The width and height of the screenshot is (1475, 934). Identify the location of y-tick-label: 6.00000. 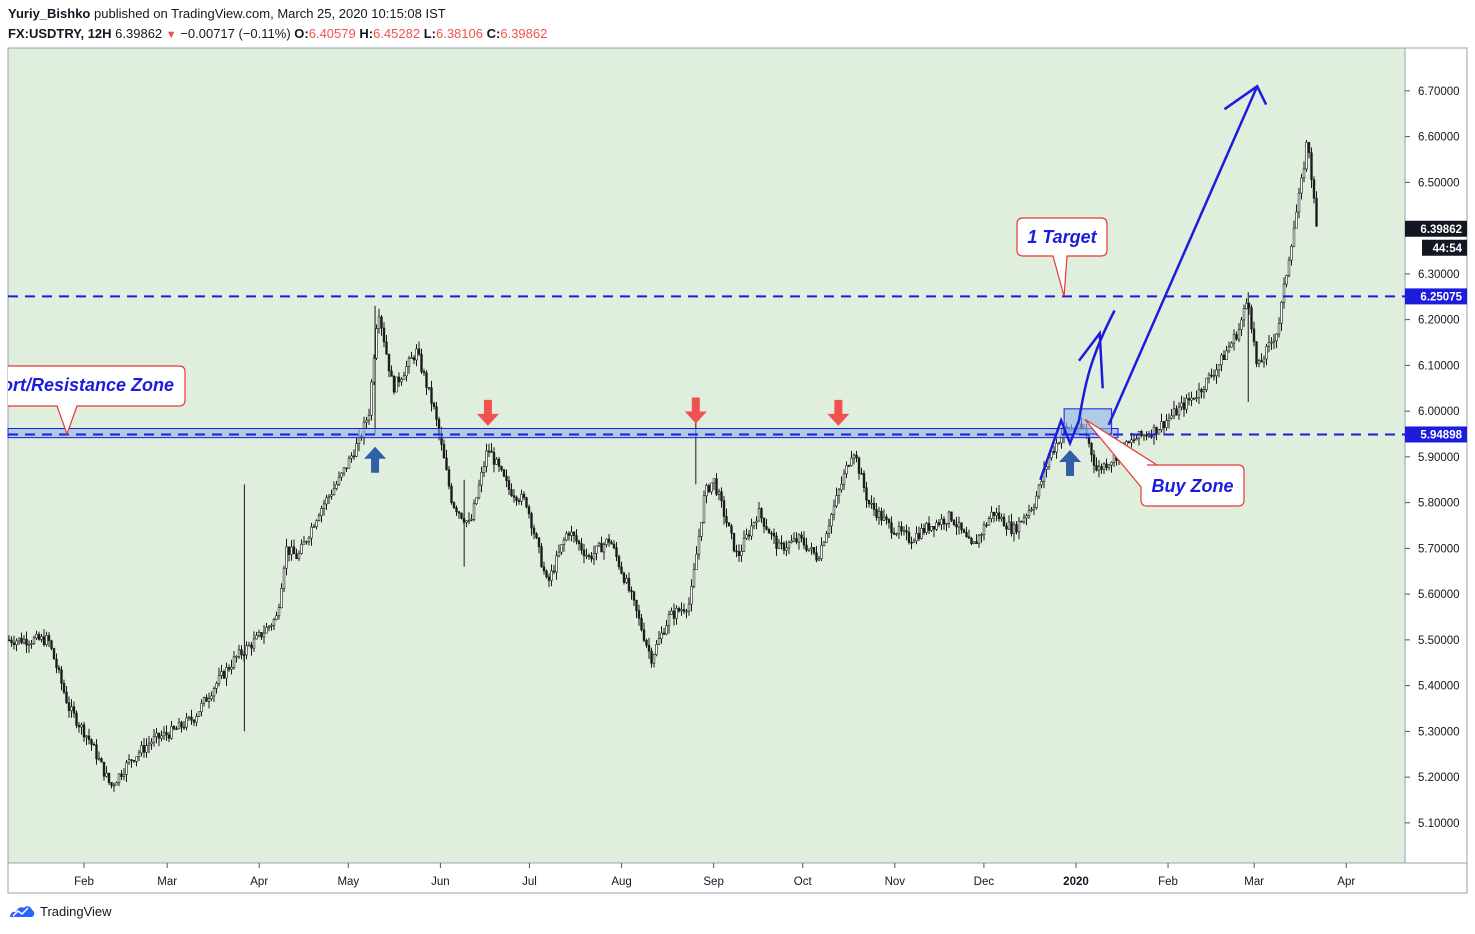
(1439, 412).